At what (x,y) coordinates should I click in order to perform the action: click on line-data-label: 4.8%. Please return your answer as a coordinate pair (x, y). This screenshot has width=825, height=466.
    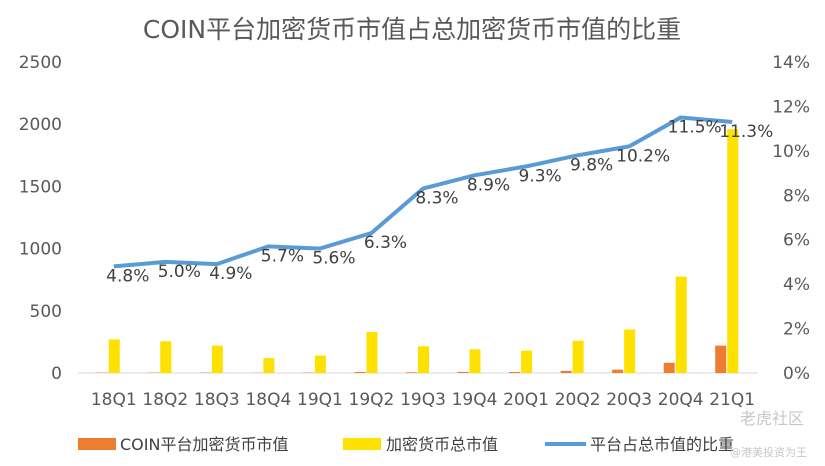
    Looking at the image, I should click on (127, 276).